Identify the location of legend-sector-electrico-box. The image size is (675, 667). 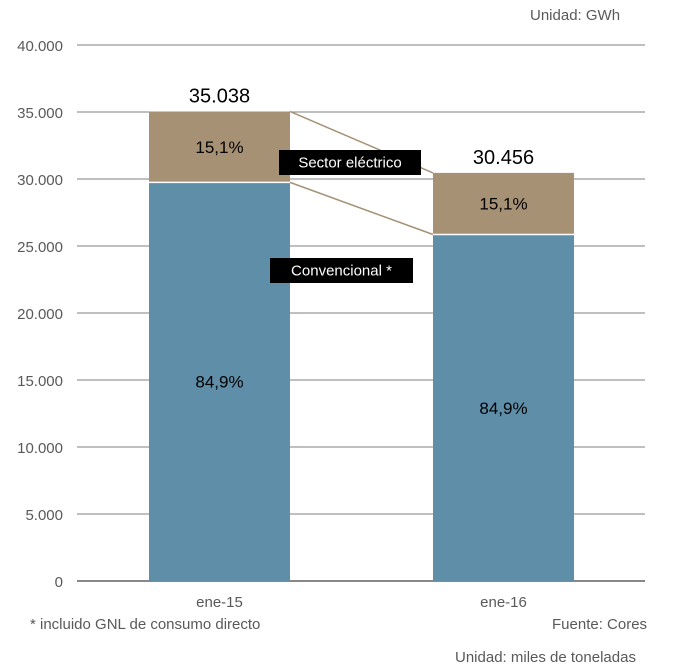
(350, 162).